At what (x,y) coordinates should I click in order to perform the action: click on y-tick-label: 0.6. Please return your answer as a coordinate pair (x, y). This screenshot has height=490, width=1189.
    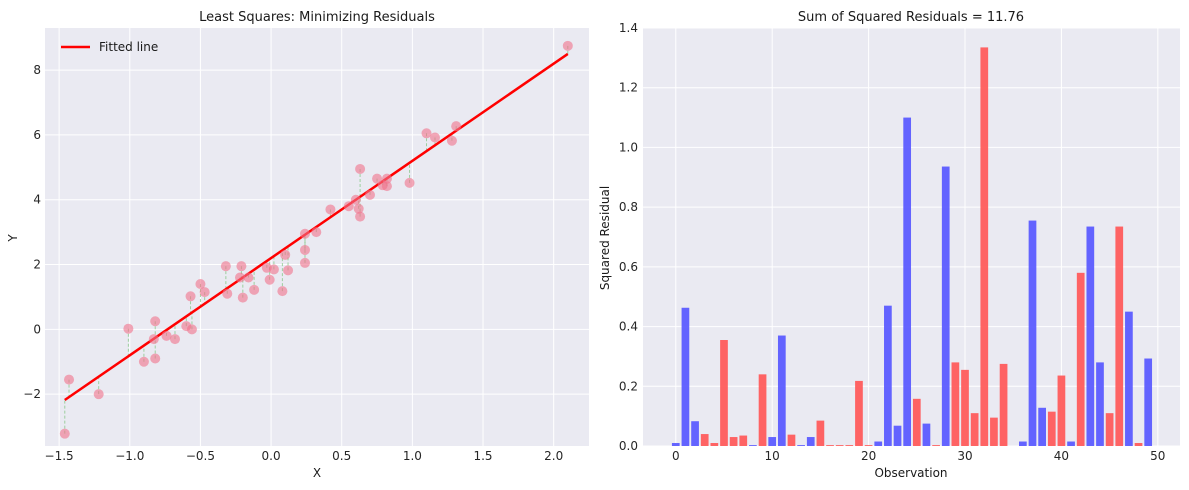
    Looking at the image, I should click on (628, 267).